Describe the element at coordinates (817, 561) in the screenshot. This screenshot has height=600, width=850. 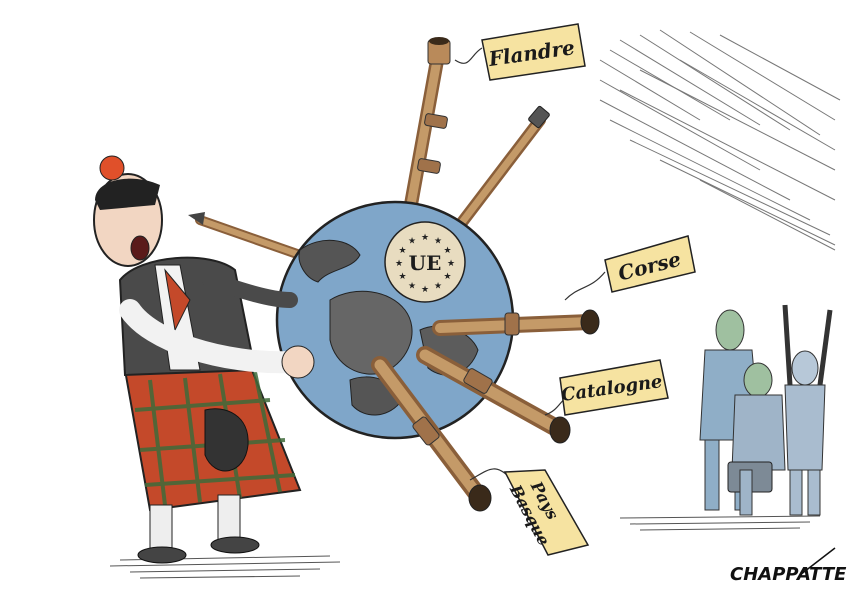
I see `signature-flourish` at that location.